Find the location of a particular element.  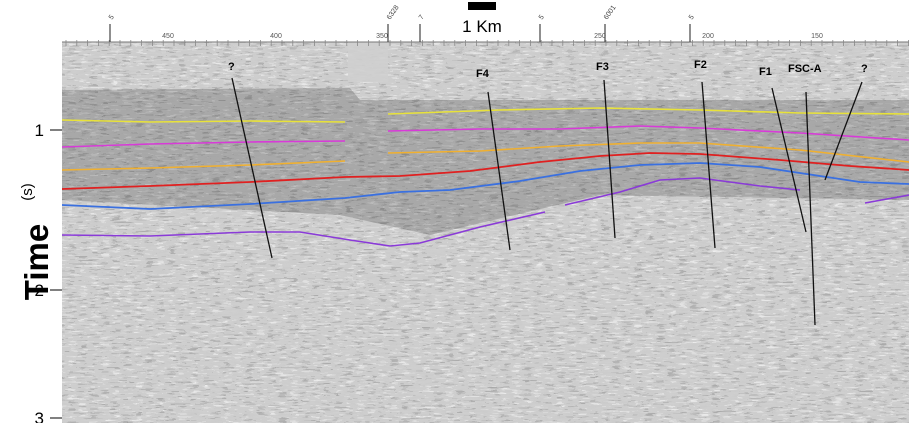

y-tick-label: 1 is located at coordinates (39, 130).